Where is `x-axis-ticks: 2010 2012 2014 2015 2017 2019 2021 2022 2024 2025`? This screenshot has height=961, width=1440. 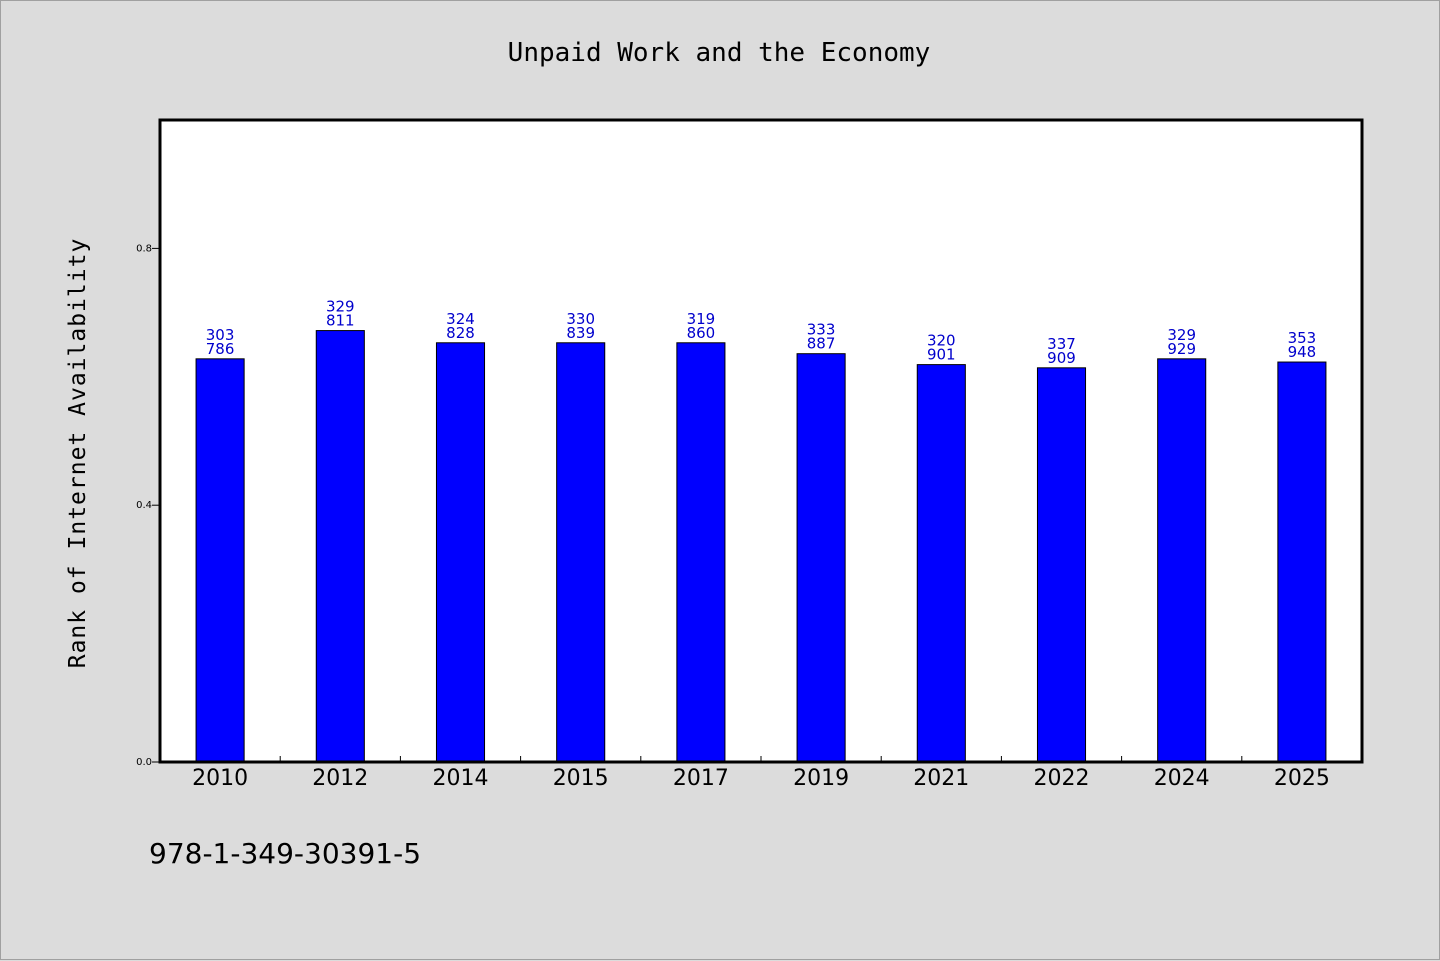 x-axis-ticks: 2010 2012 2014 2015 2017 2019 2021 2022 2024 2025 is located at coordinates (761, 773).